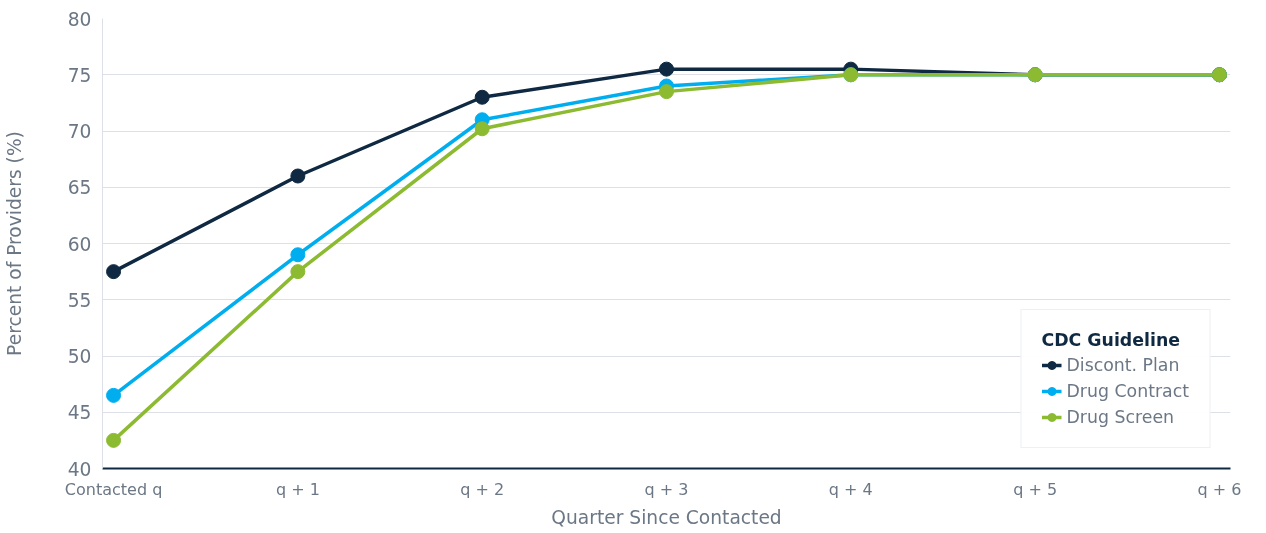 Image resolution: width=1266 pixels, height=533 pixels. Describe the element at coordinates (850, 489) in the screenshot. I see `x-tick-label: q + 4` at that location.